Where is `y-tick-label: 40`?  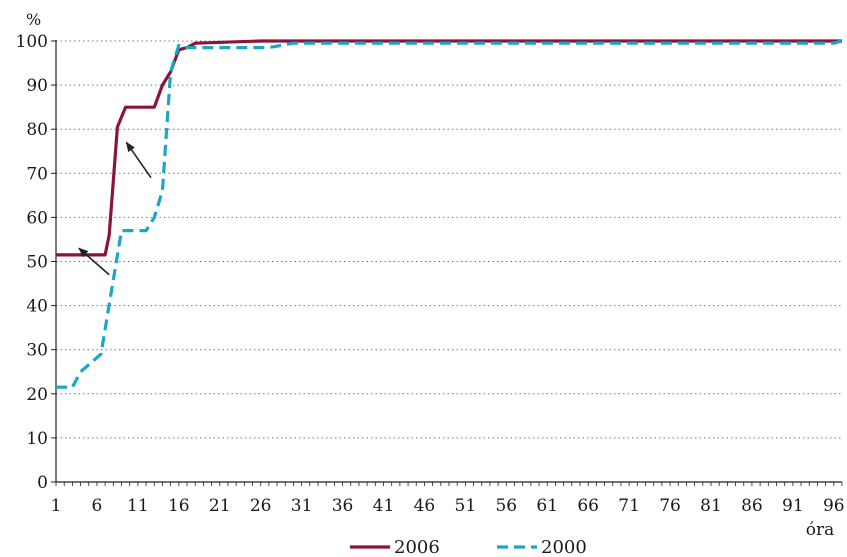
y-tick-label: 40 is located at coordinates (37, 307).